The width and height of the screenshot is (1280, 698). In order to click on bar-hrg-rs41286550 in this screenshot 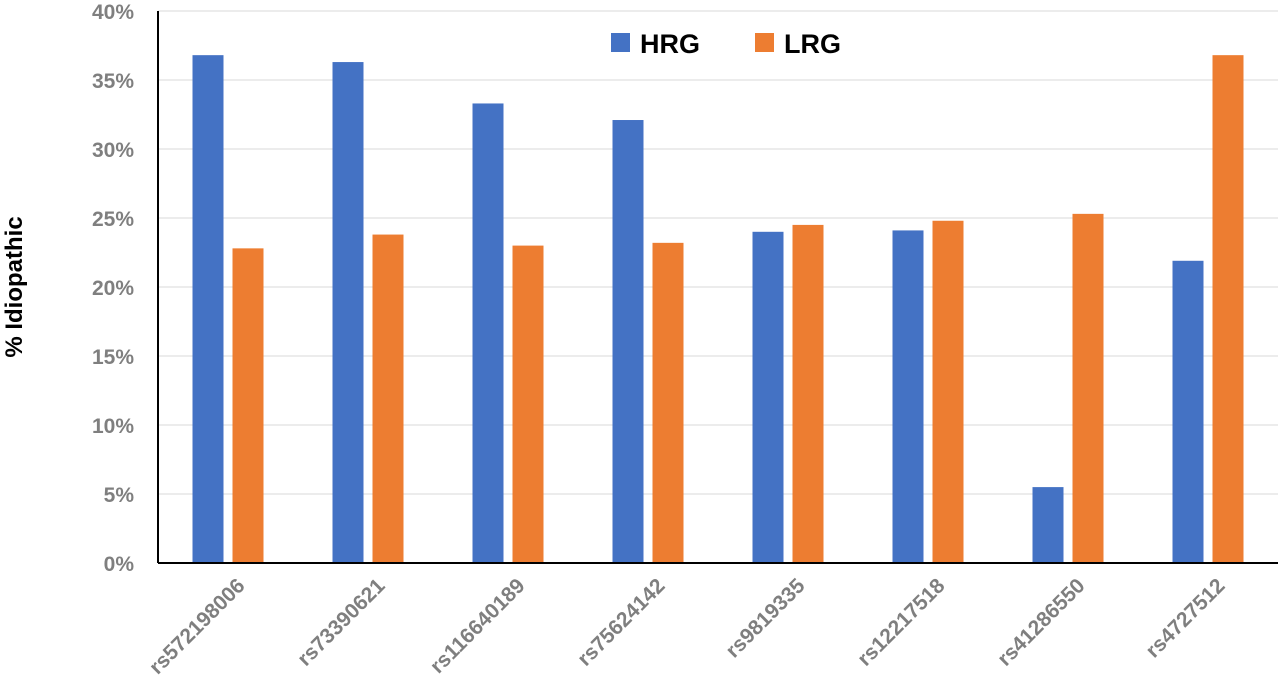, I will do `click(1048, 525)`.